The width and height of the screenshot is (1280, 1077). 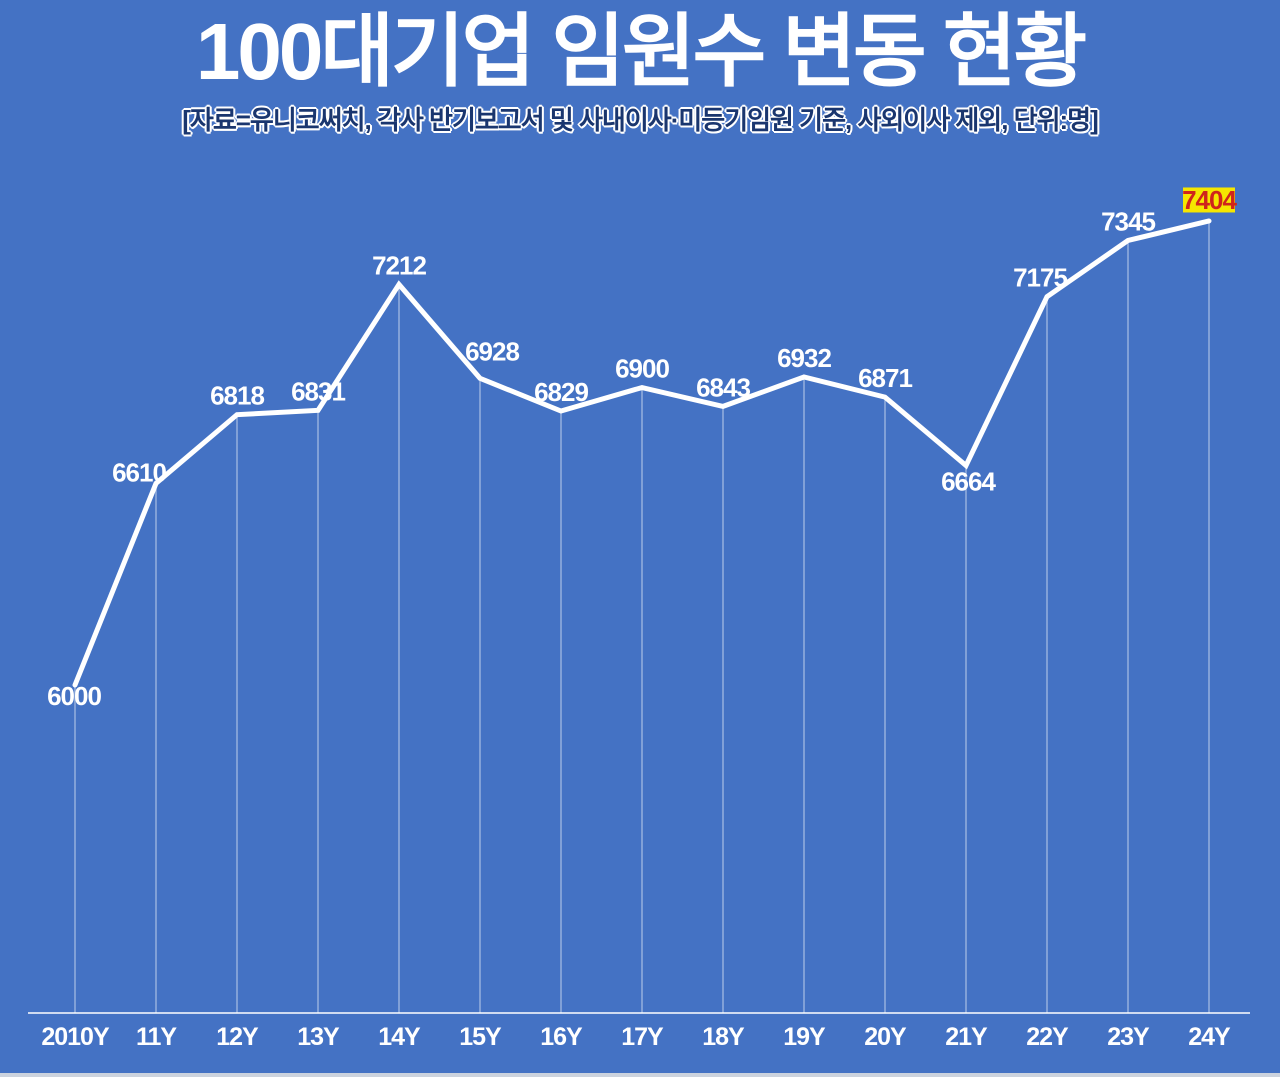 What do you see at coordinates (561, 1037) in the screenshot?
I see `x-axis-tick-label: 16Y` at bounding box center [561, 1037].